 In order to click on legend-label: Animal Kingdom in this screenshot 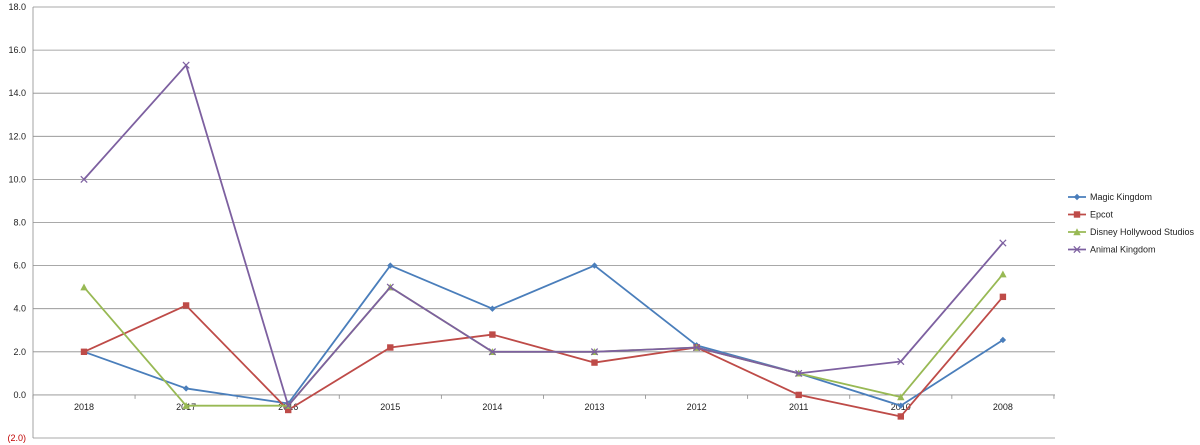, I will do `click(1123, 250)`.